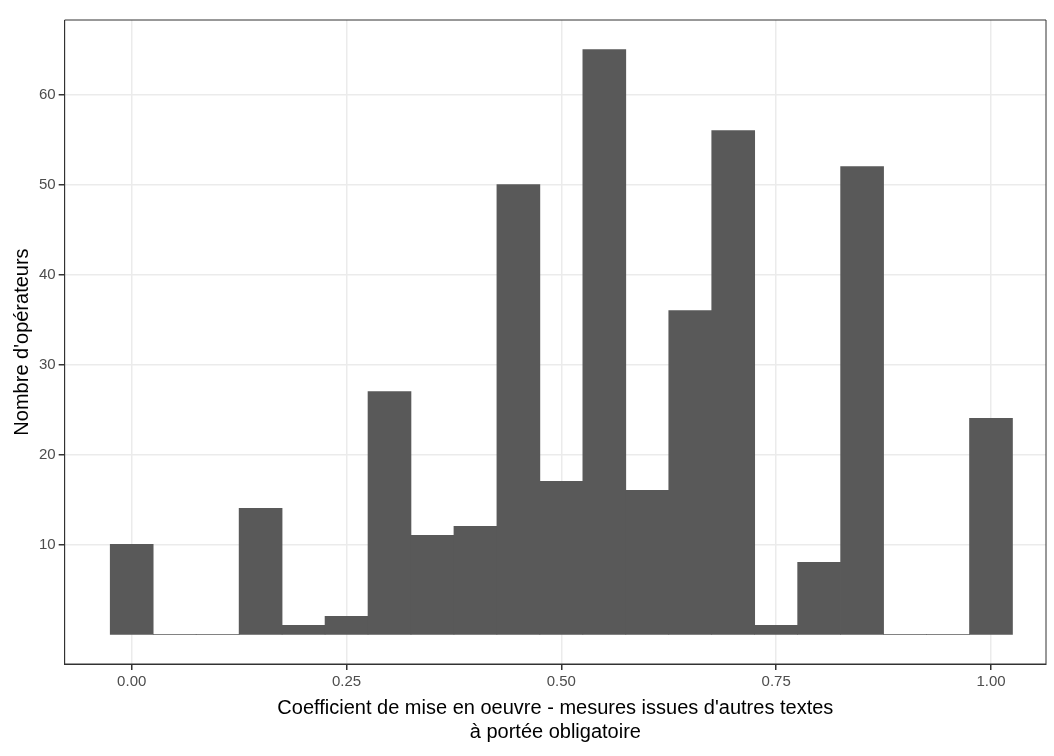 Image resolution: width=1054 pixels, height=756 pixels. Describe the element at coordinates (991, 681) in the screenshot. I see `x-tick-label: 1.00` at that location.